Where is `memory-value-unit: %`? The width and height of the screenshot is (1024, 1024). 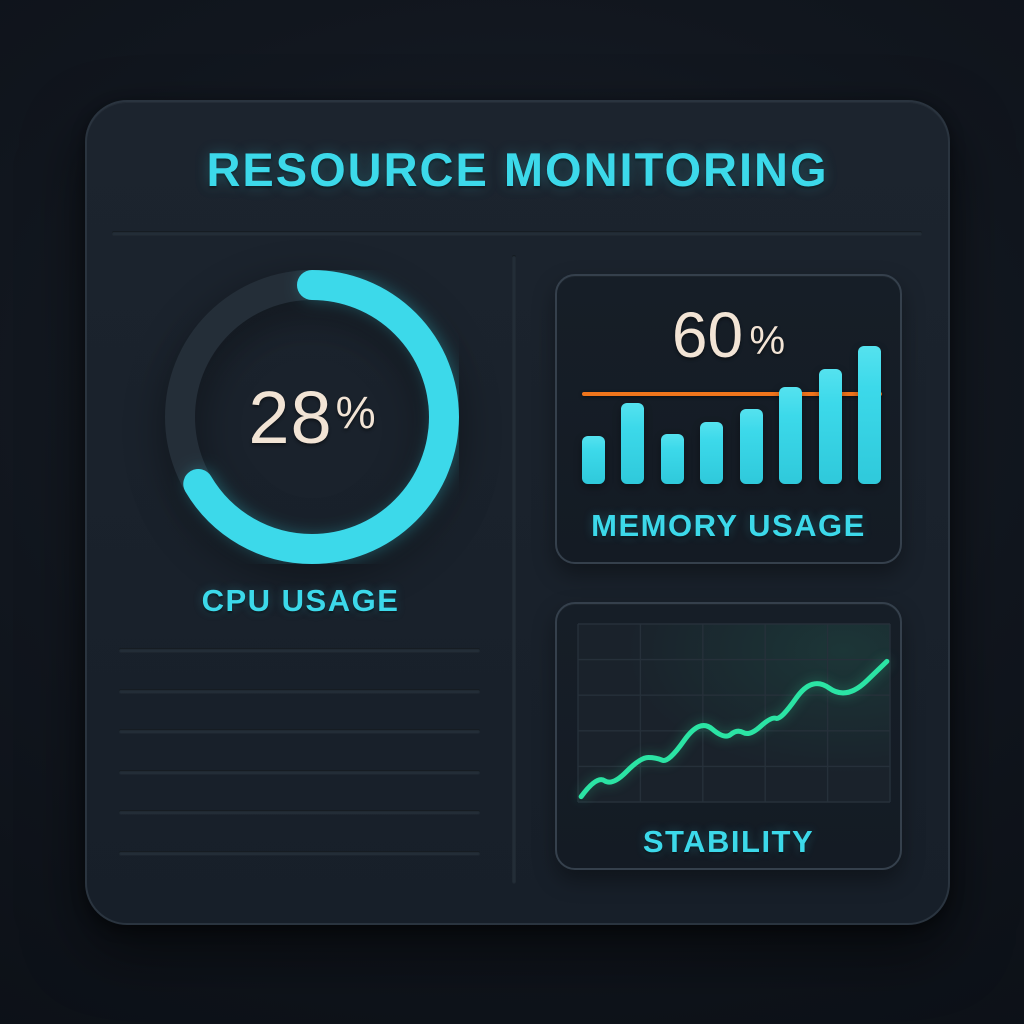
memory-value-unit: % is located at coordinates (767, 341).